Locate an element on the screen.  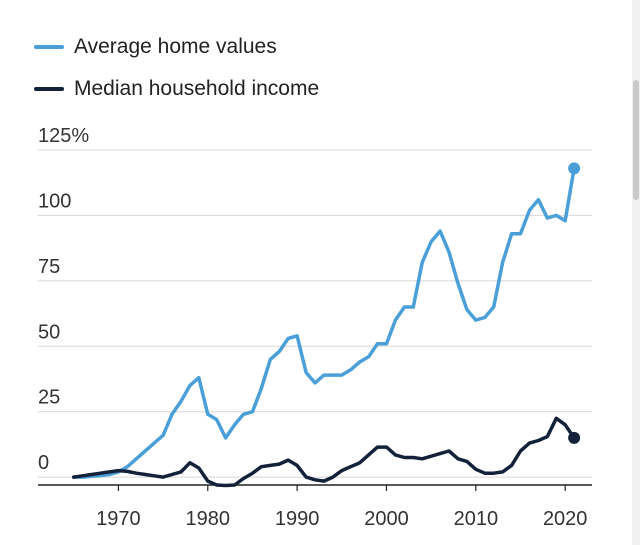
y-tick-label-50: 50 is located at coordinates (49, 332).